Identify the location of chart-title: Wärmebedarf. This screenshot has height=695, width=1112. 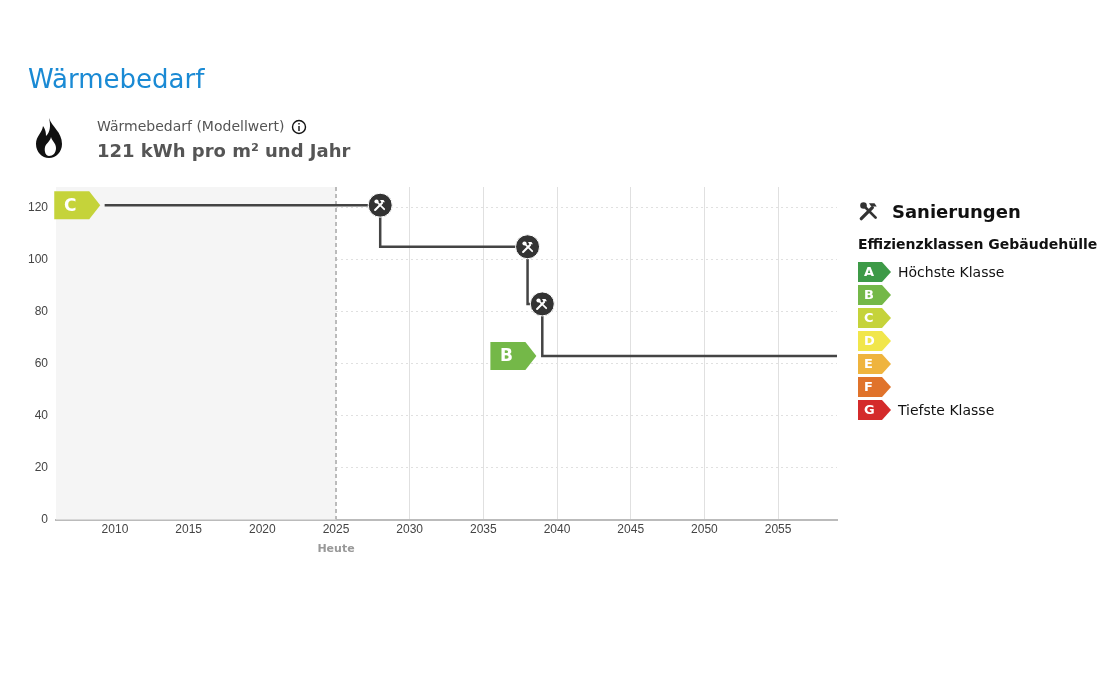
(116, 79).